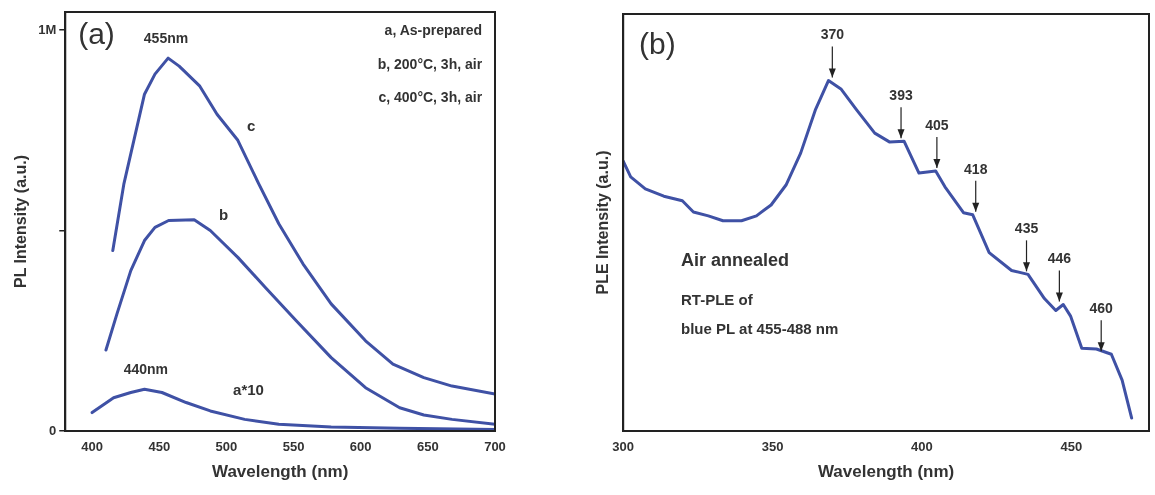 This screenshot has width=1155, height=495. Describe the element at coordinates (430, 63) in the screenshot. I see `annotation: b, 200°C, 3h, air` at that location.